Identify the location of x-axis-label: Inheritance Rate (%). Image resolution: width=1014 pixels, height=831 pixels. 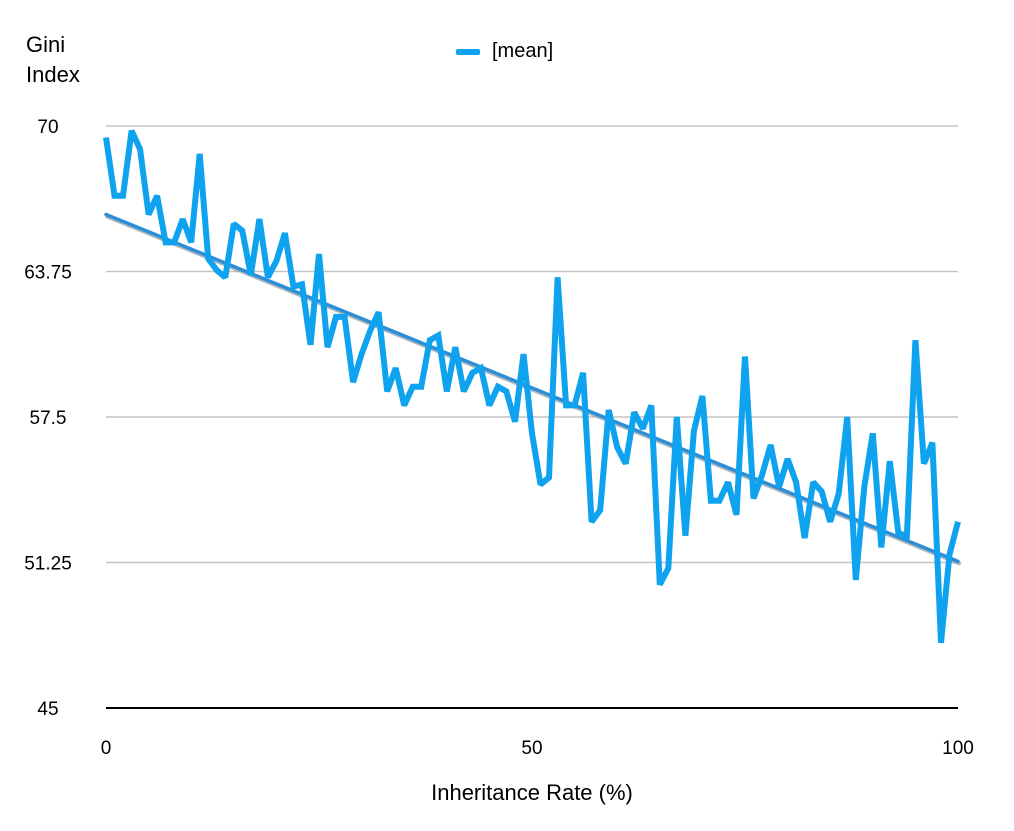
(532, 792).